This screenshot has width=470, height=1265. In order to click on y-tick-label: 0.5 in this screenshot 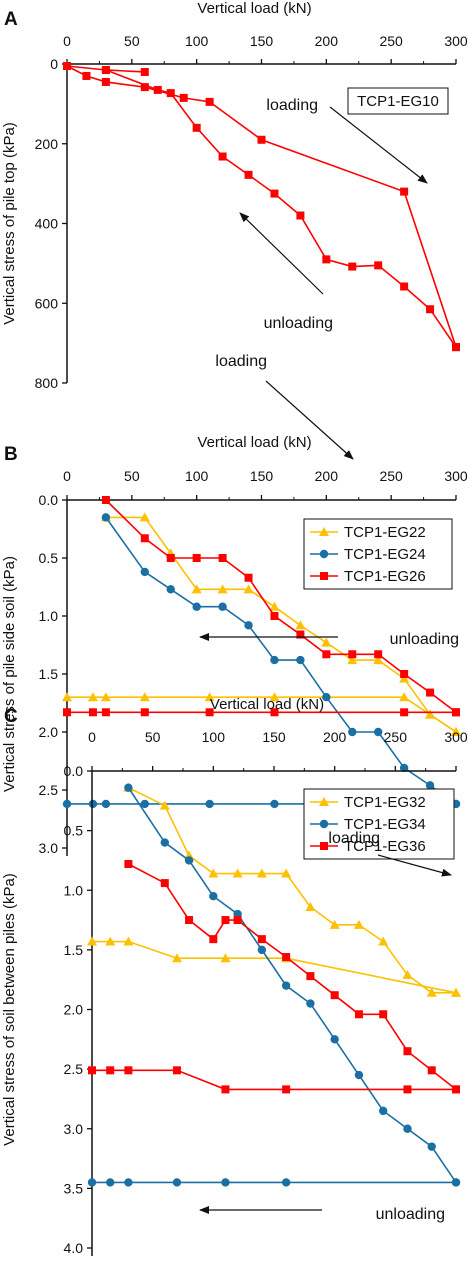, I will do `click(49, 558)`.